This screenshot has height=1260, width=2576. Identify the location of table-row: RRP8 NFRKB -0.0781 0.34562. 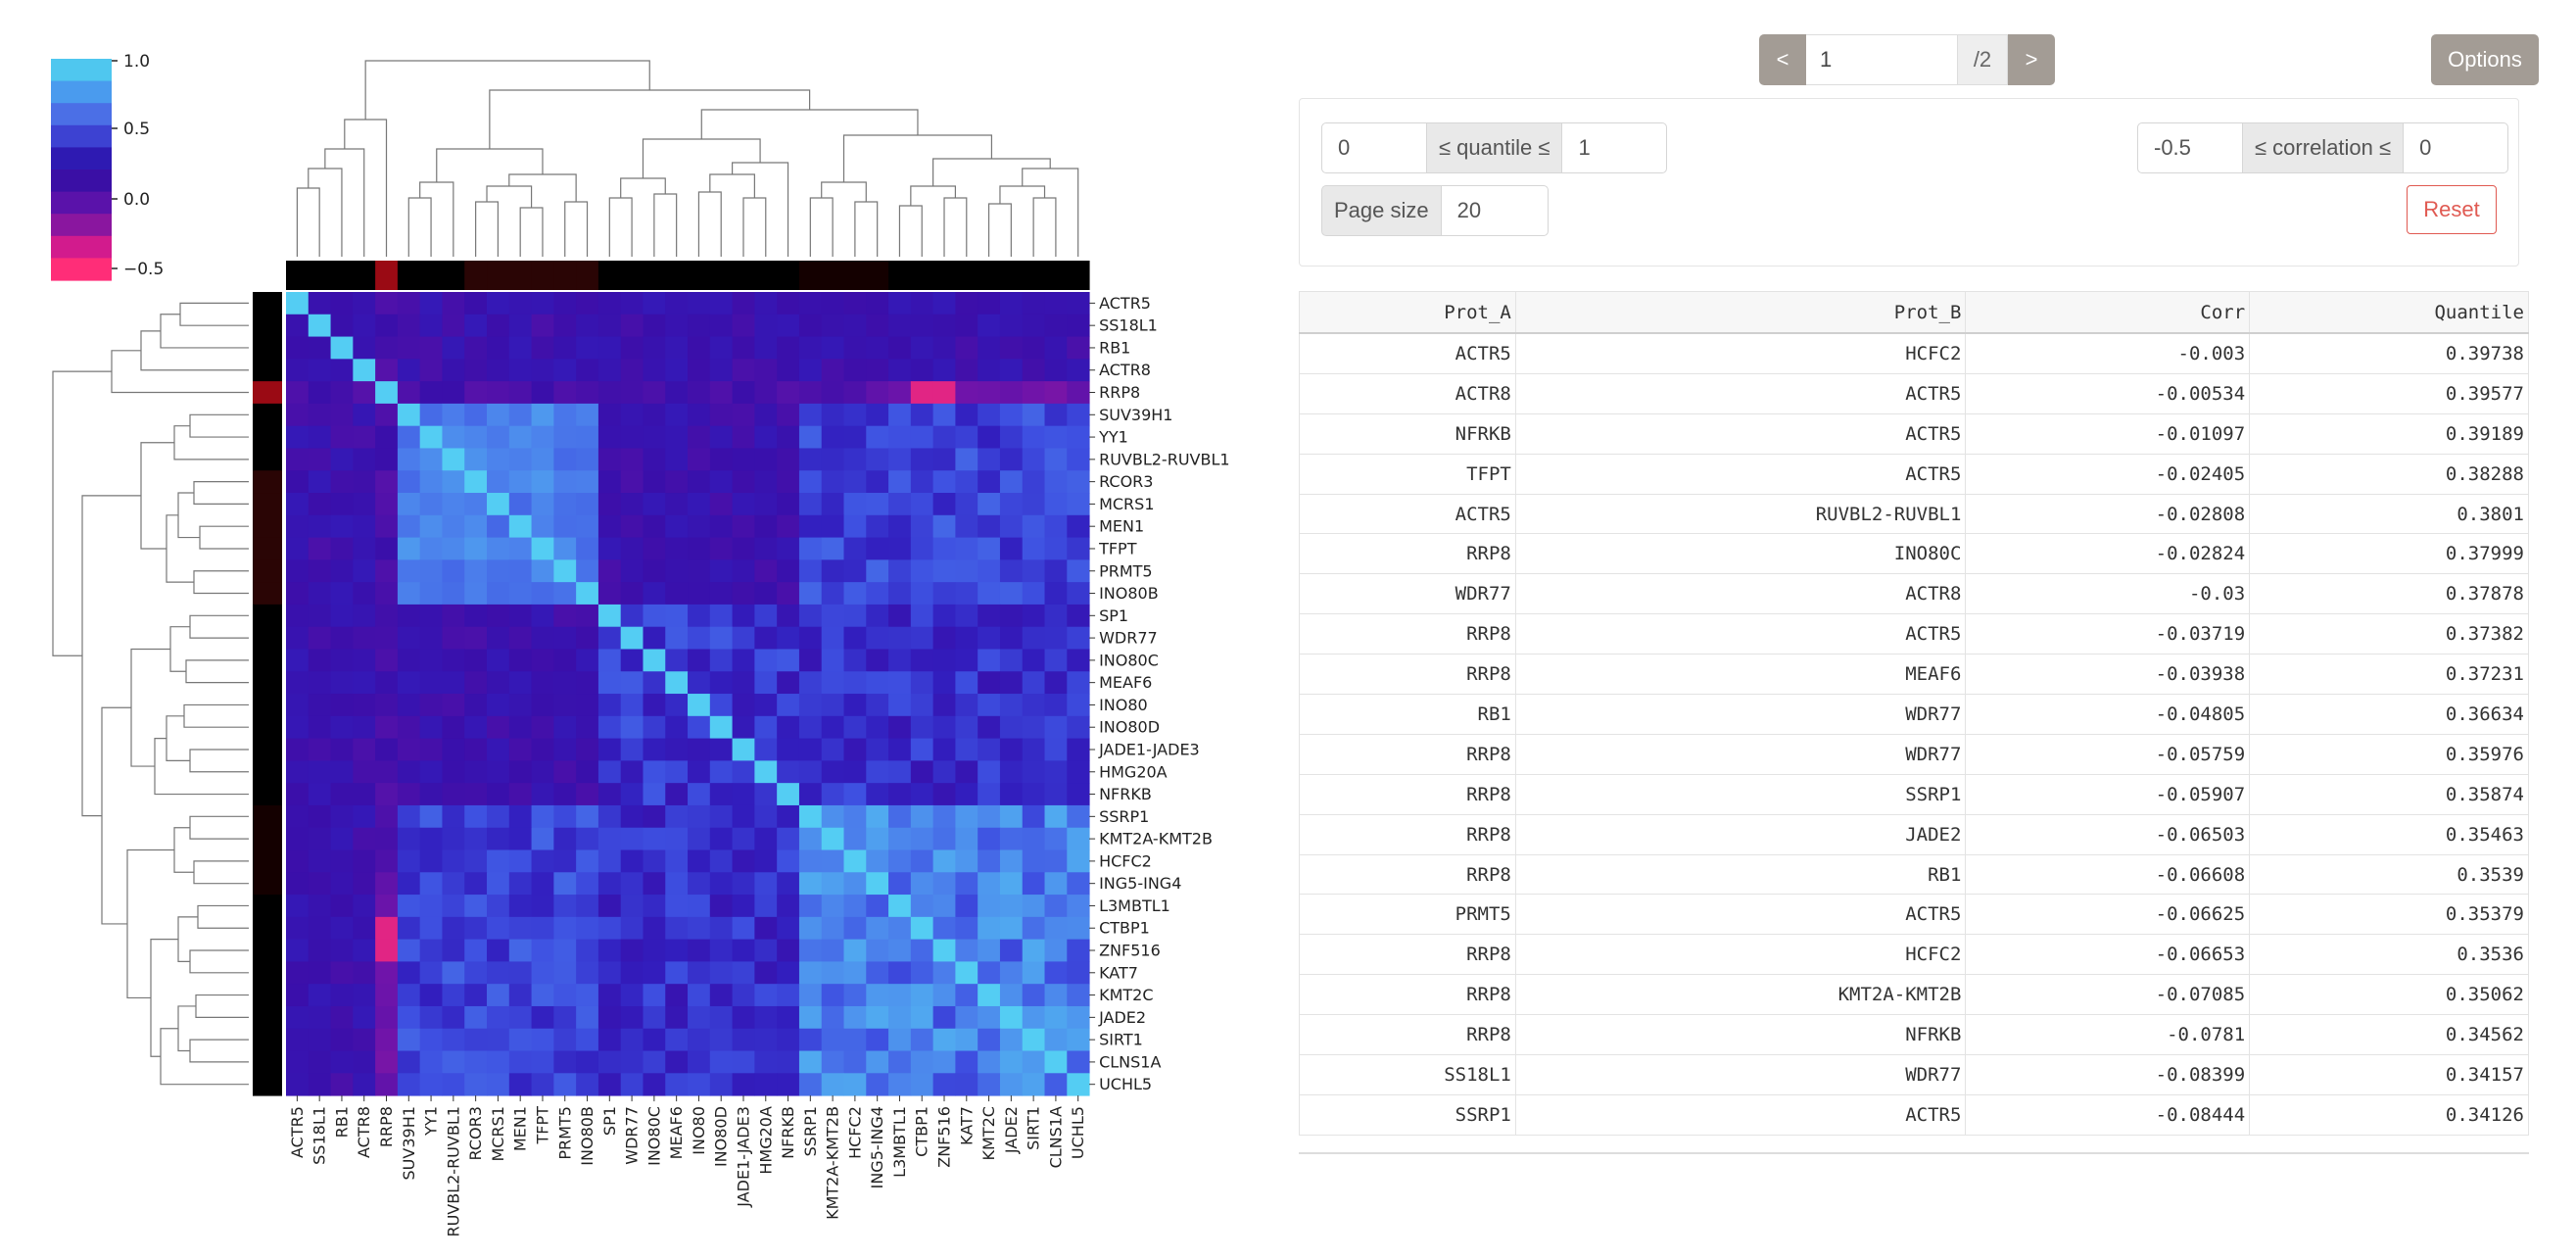
(1914, 1035).